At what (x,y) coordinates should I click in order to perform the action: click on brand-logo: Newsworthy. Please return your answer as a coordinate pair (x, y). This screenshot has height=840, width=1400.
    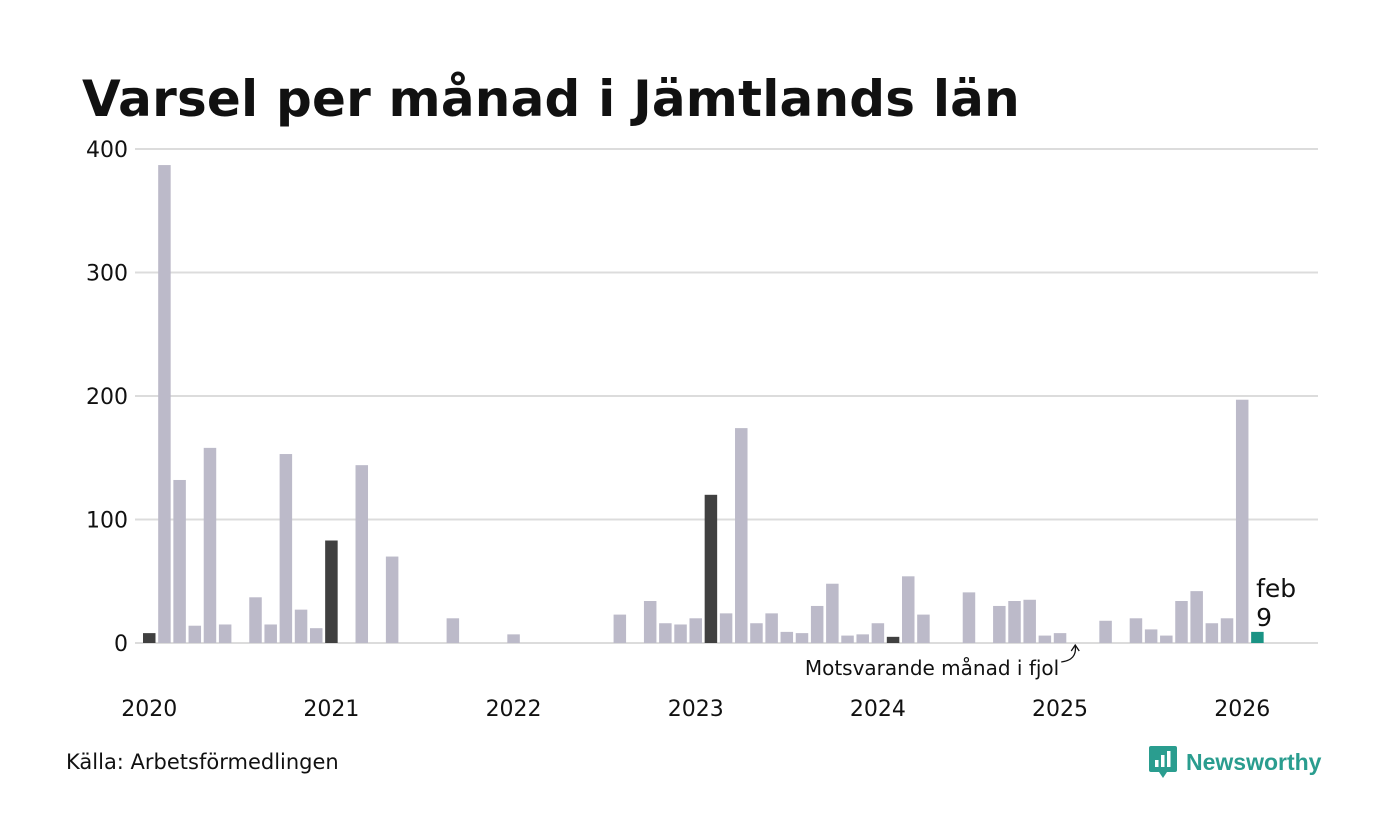
    Looking at the image, I should click on (1234, 762).